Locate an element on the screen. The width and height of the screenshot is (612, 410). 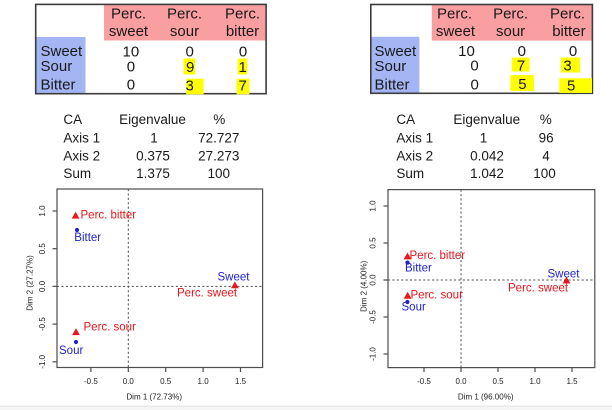
svg-text: 4 is located at coordinates (546, 156).